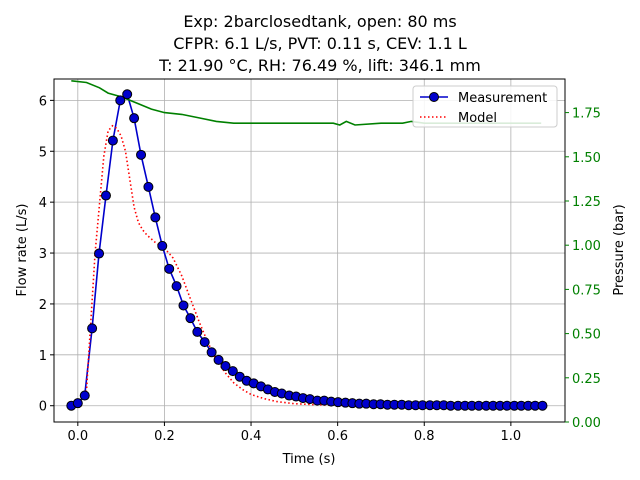 This screenshot has width=640, height=480. I want to click on y-tick-label: 3, so click(43, 254).